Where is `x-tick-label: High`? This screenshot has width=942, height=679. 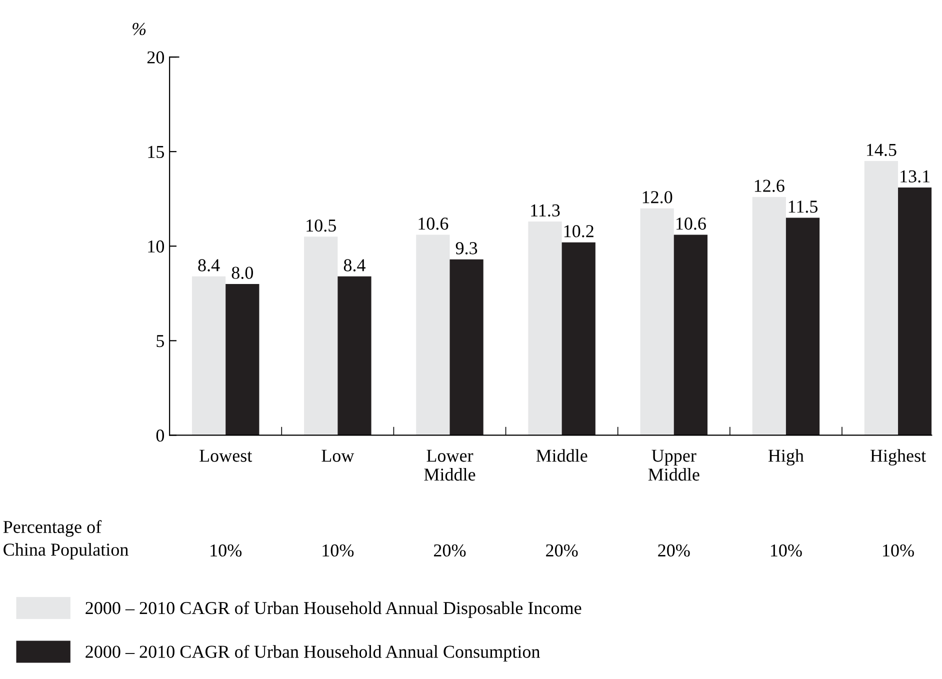
x-tick-label: High is located at coordinates (786, 457).